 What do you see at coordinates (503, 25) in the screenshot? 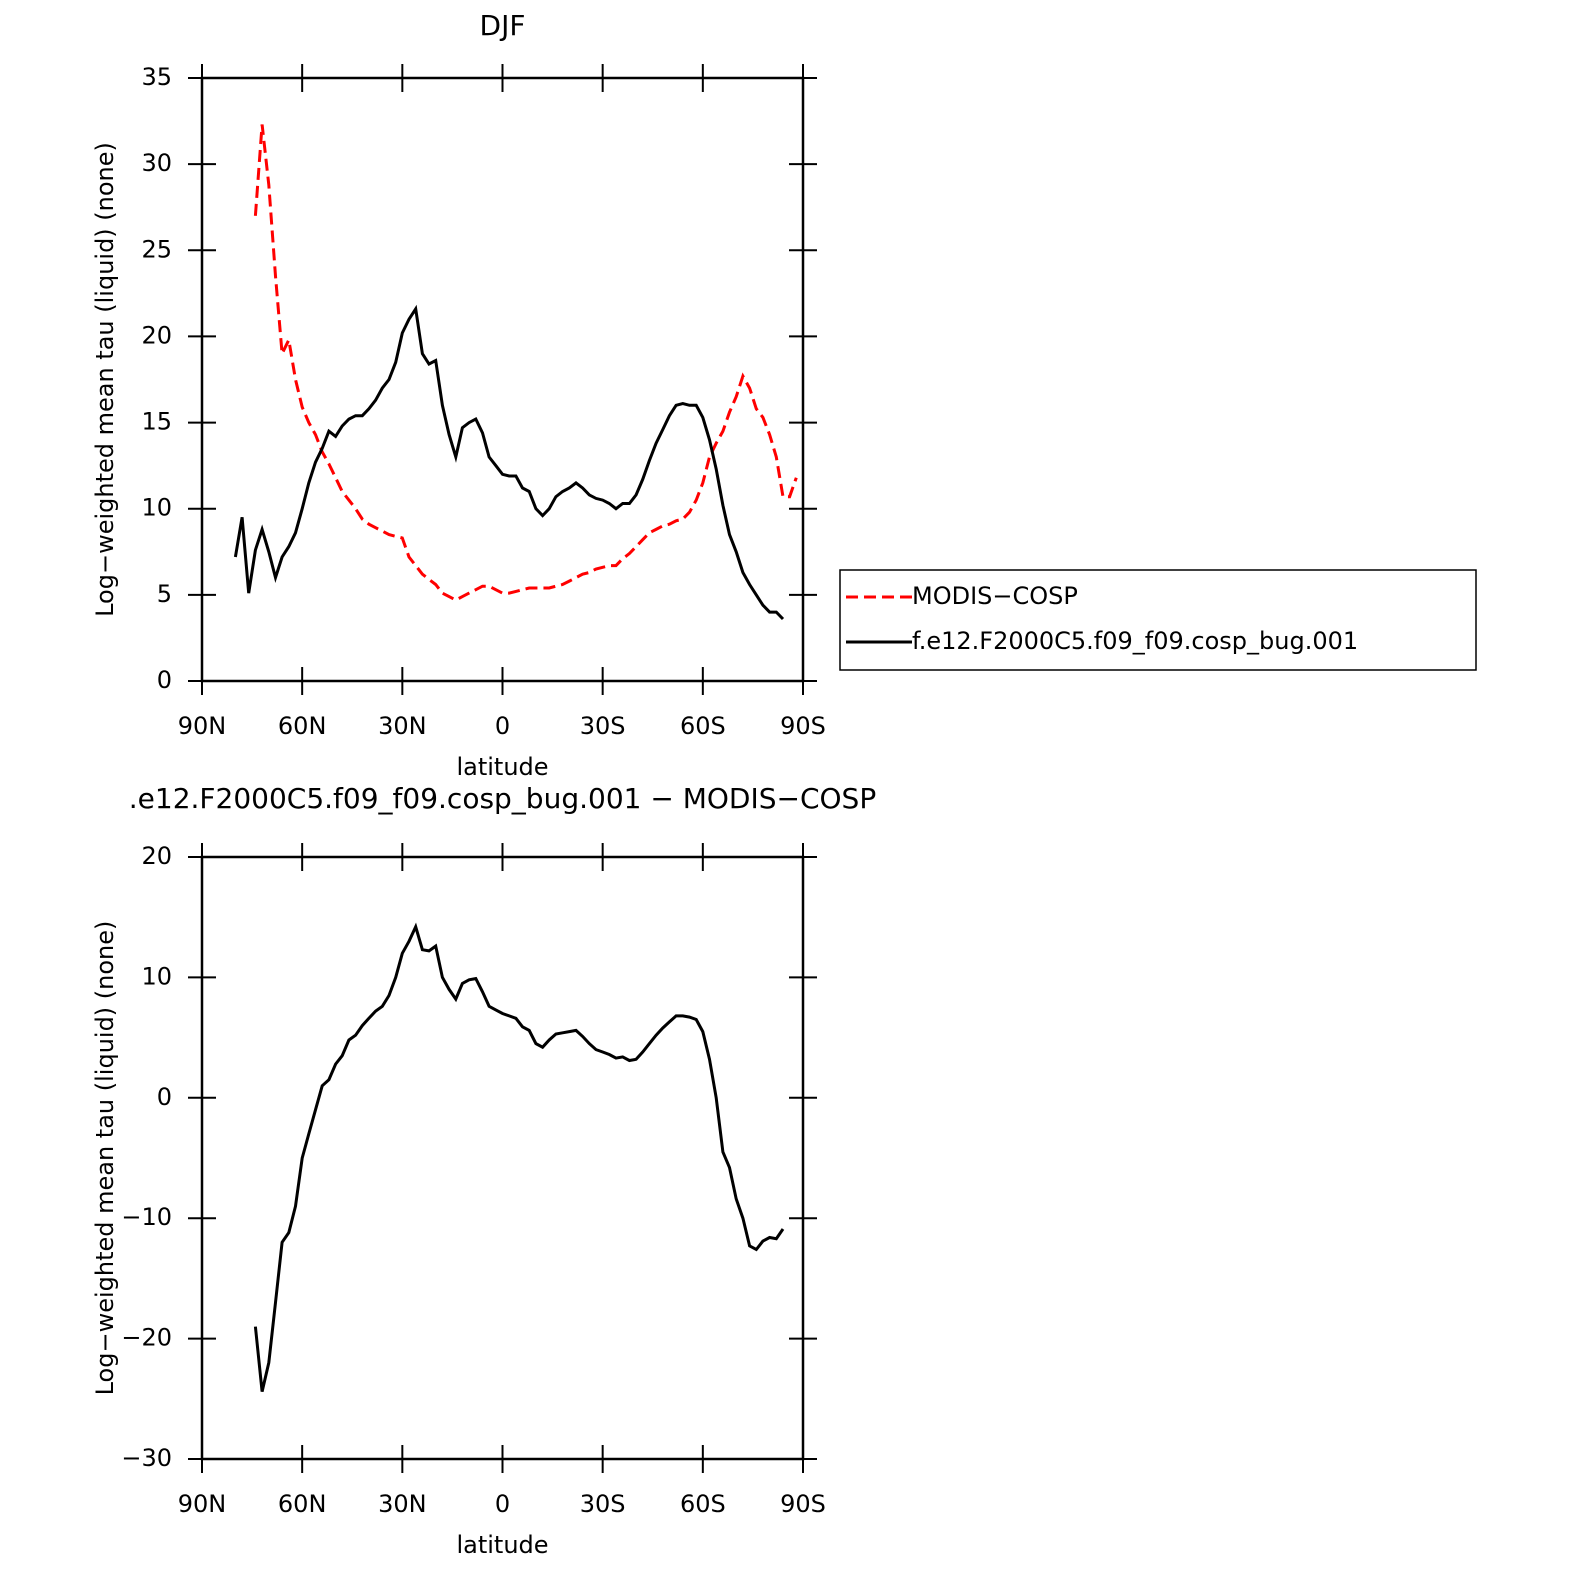
I see `chart-title: DJF` at bounding box center [503, 25].